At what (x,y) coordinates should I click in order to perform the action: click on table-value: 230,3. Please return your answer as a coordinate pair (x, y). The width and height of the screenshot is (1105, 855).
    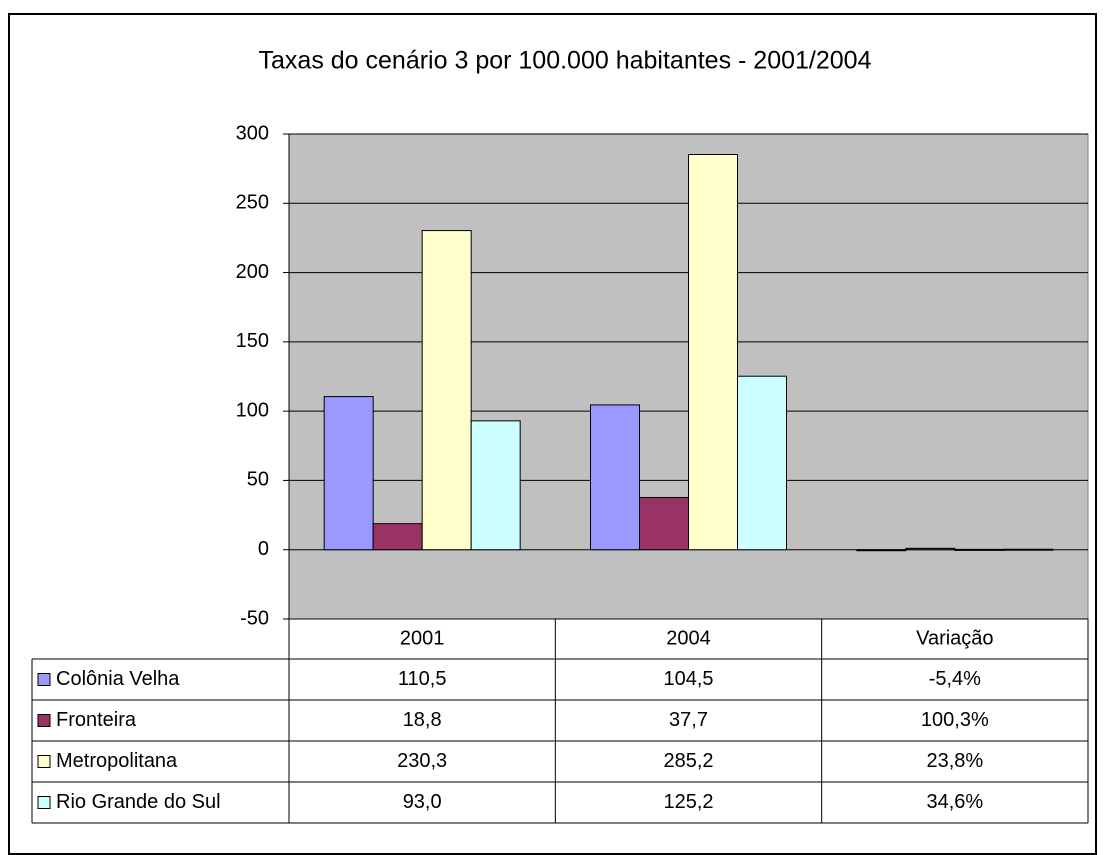
    Looking at the image, I should click on (422, 761).